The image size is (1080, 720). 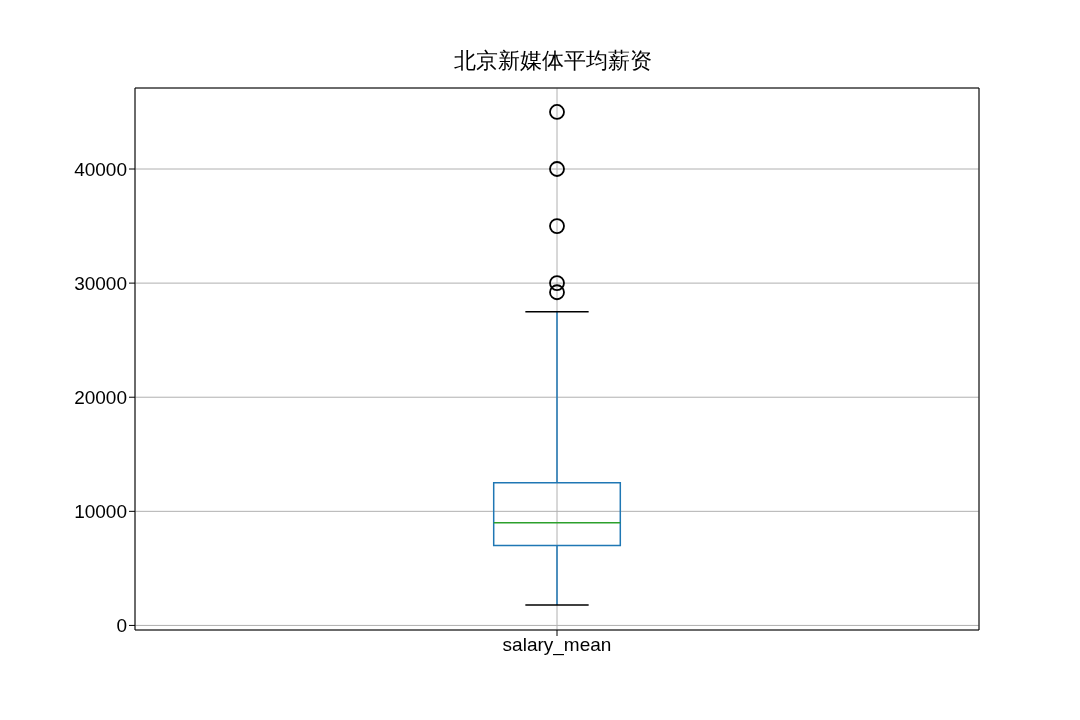 I want to click on chart-title: 北京新媒体平均薪资, so click(x=553, y=61).